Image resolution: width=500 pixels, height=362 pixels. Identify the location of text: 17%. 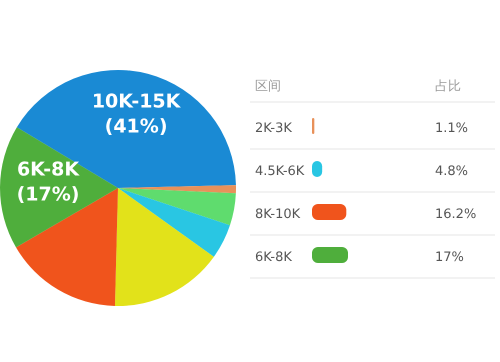
(449, 257).